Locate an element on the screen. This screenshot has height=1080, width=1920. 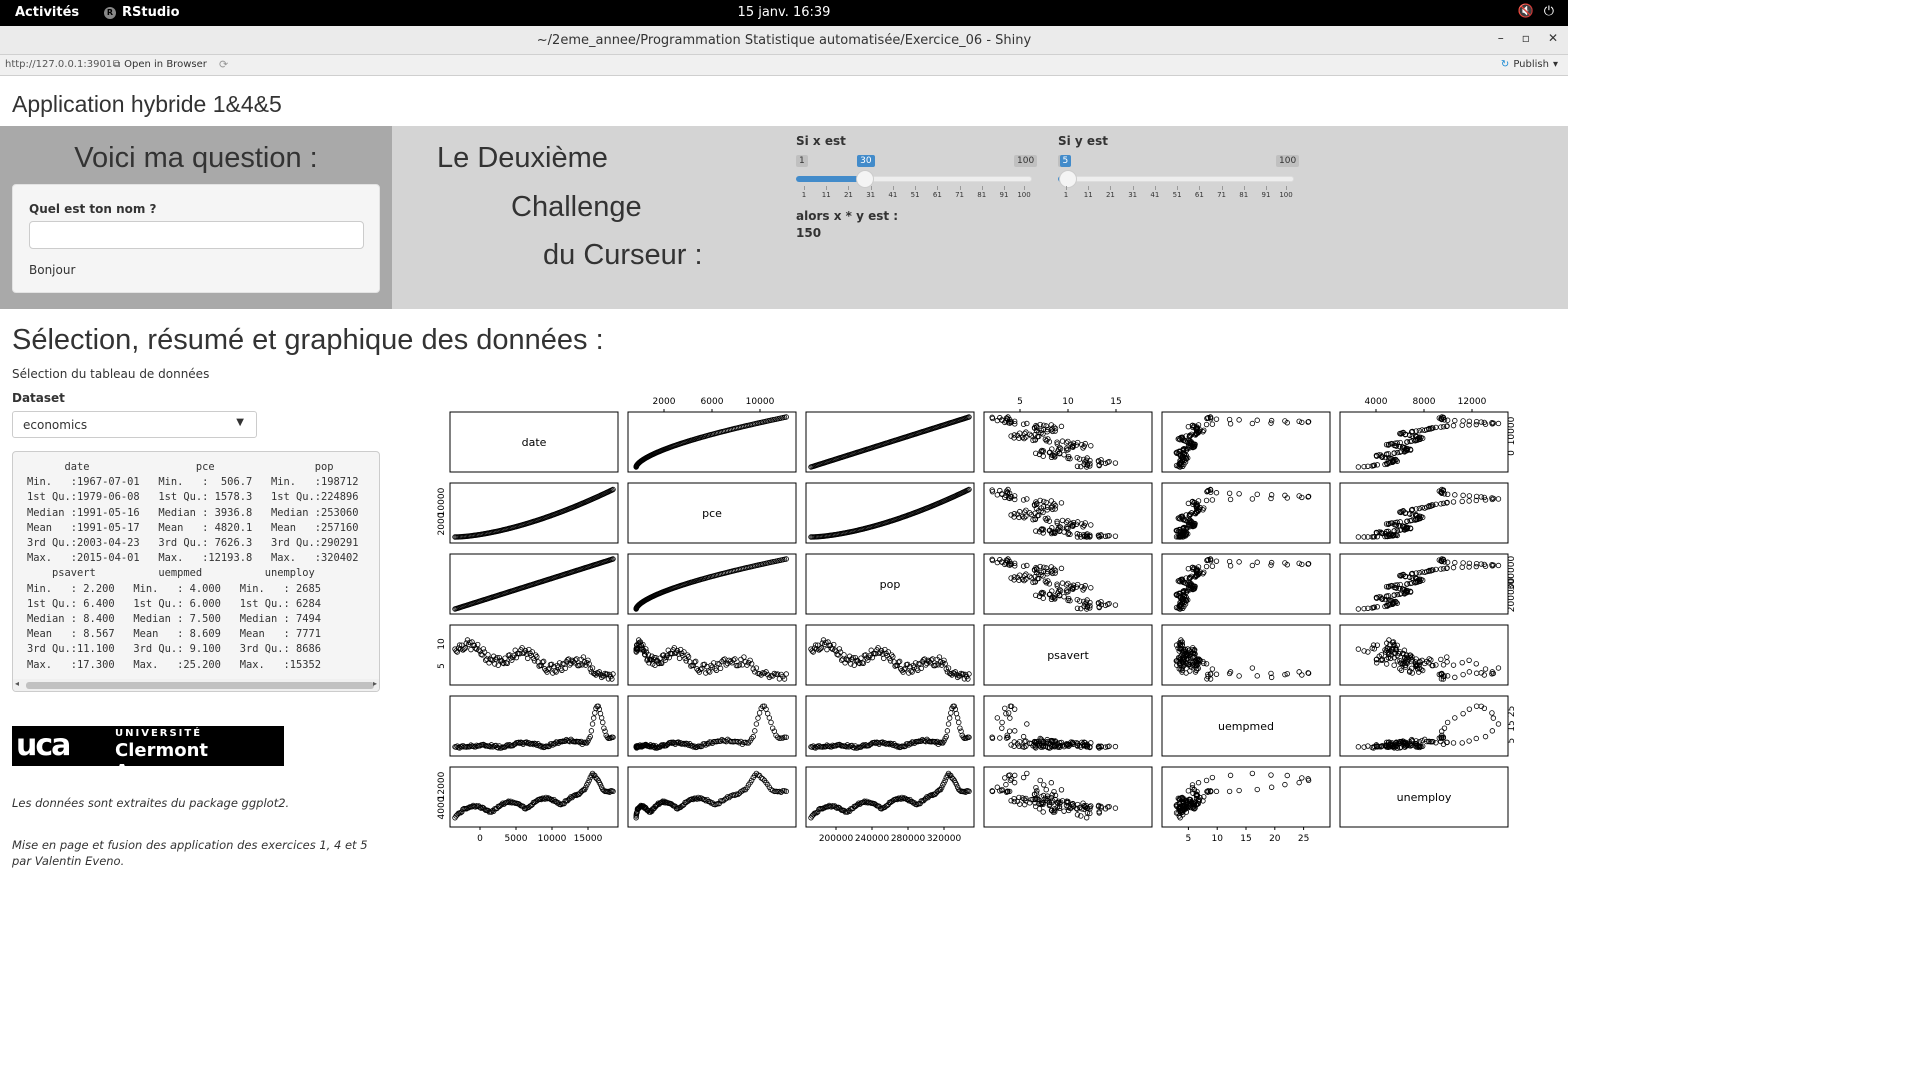
volume-muted-icon: 🔇 is located at coordinates (1525, 11).